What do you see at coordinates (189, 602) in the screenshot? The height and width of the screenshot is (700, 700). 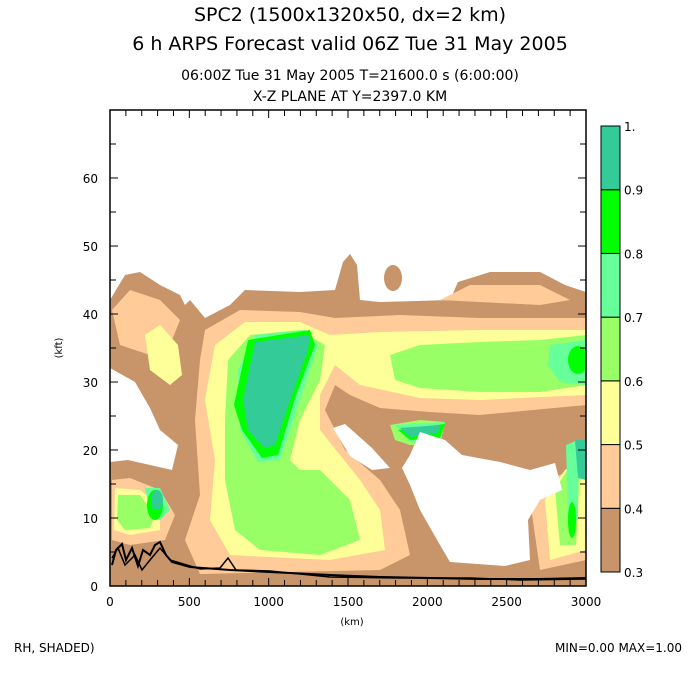 I see `x-tick-label: 500` at bounding box center [189, 602].